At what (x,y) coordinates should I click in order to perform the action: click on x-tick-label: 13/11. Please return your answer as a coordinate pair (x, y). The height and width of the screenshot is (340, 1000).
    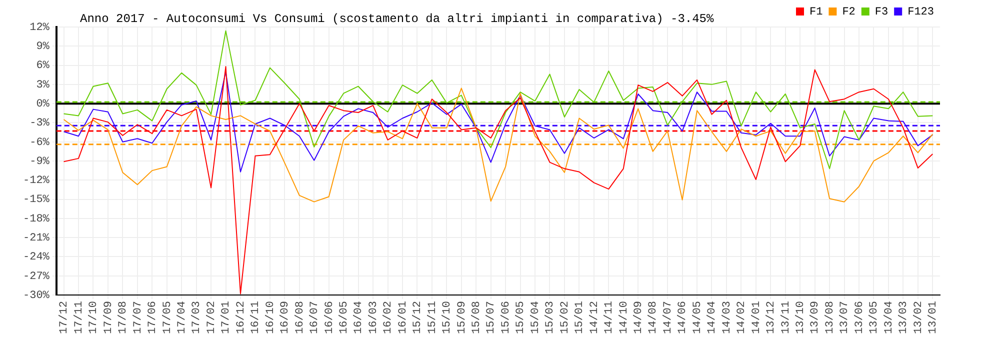
    Looking at the image, I should click on (786, 317).